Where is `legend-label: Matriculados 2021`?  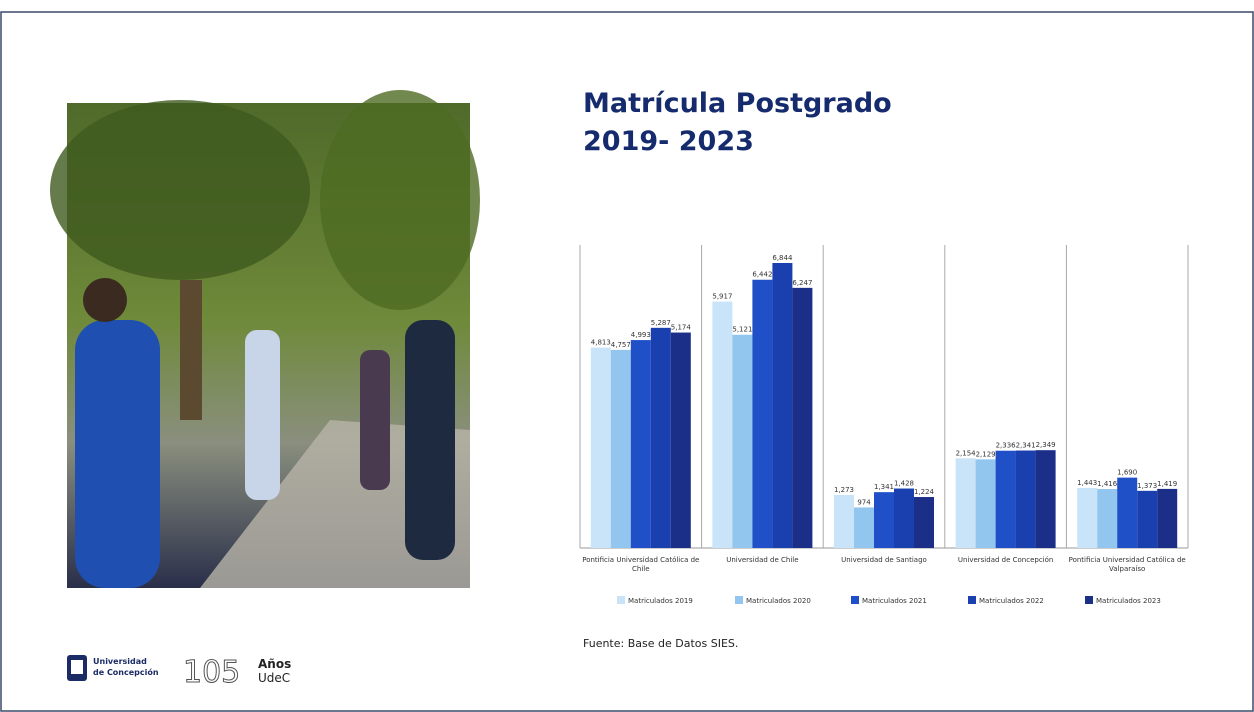 legend-label: Matriculados 2021 is located at coordinates (894, 601).